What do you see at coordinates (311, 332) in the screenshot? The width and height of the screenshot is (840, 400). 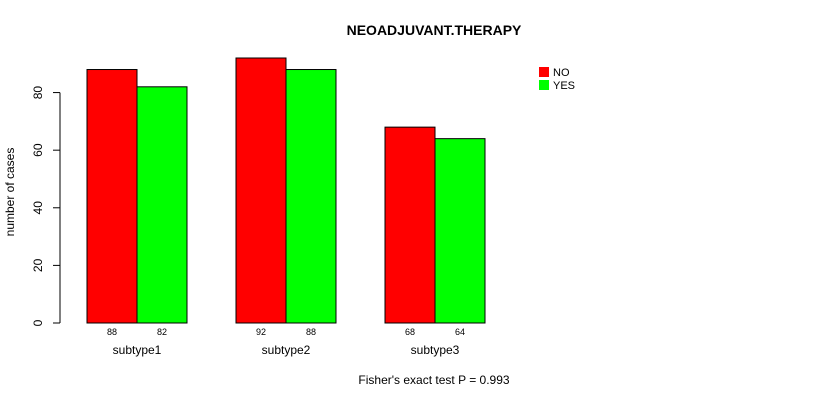 I see `data-label-subtype2-yes: 88` at bounding box center [311, 332].